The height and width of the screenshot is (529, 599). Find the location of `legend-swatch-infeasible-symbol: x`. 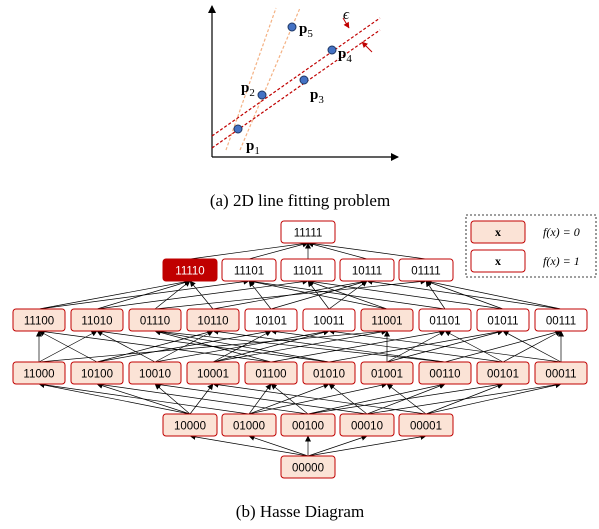

legend-swatch-infeasible-symbol: x is located at coordinates (498, 232).